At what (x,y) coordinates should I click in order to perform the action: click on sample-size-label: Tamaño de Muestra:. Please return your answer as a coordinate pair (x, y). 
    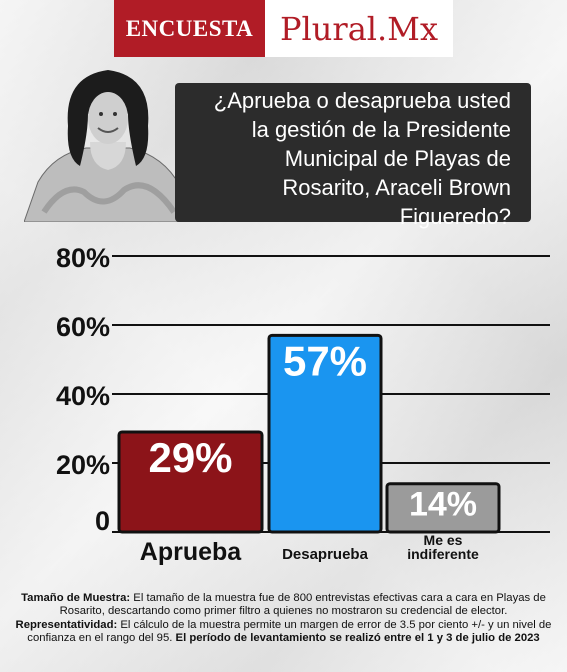
    Looking at the image, I should click on (76, 598).